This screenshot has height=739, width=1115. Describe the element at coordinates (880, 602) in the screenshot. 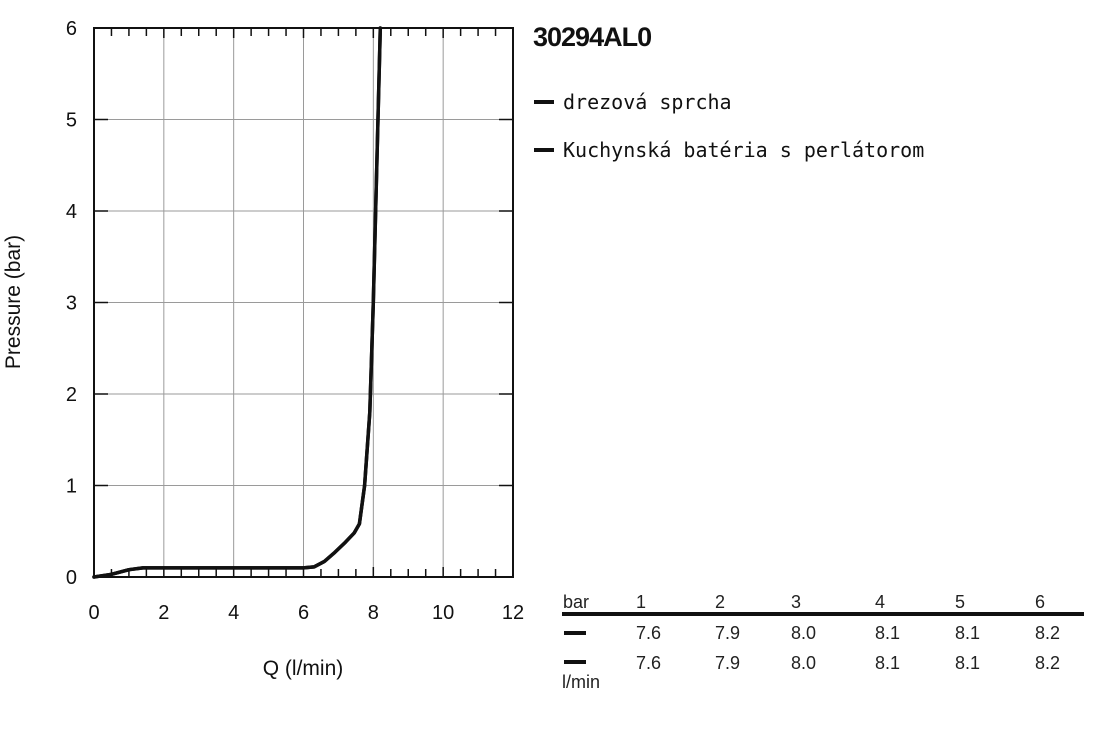

I see `table-header-cell: 4` at that location.